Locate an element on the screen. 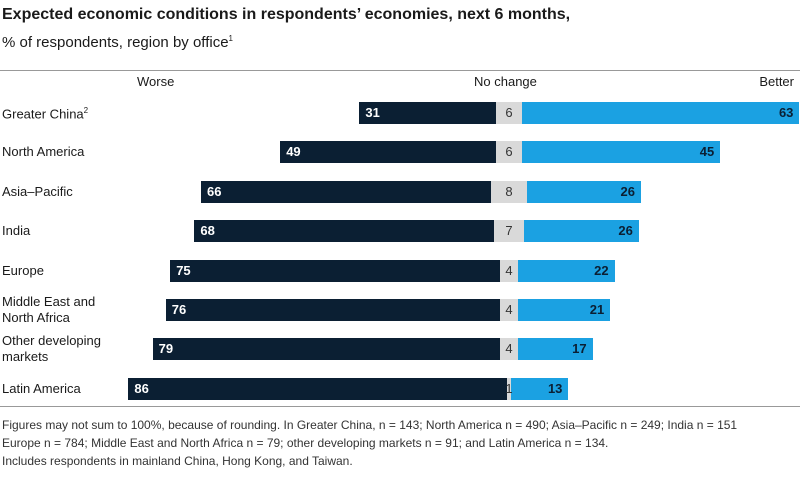  category-label: Greater China2 is located at coordinates (45, 113).